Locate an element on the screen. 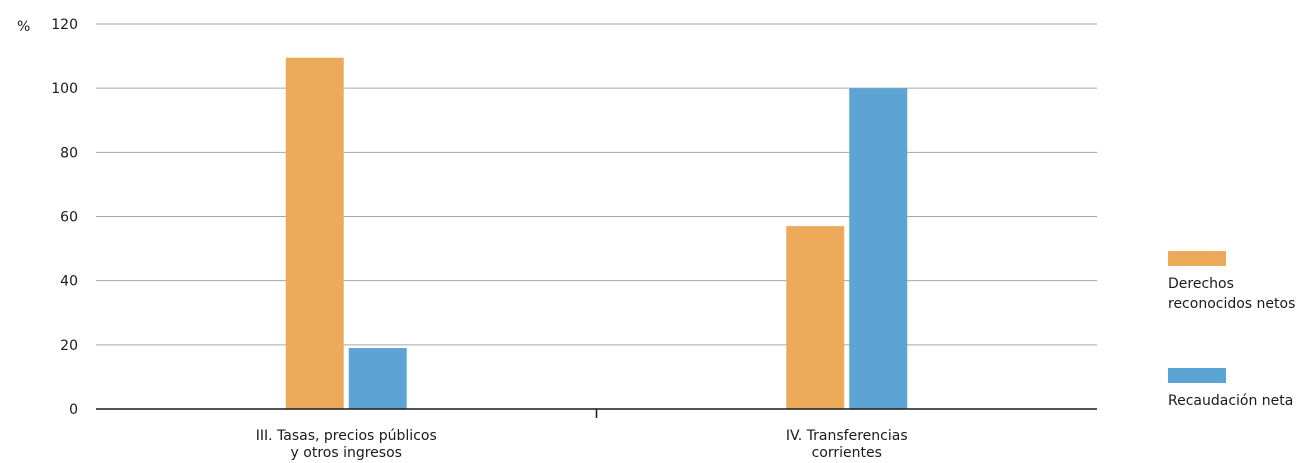  legend-recaudacion: Recaudación neta is located at coordinates (1230, 389).